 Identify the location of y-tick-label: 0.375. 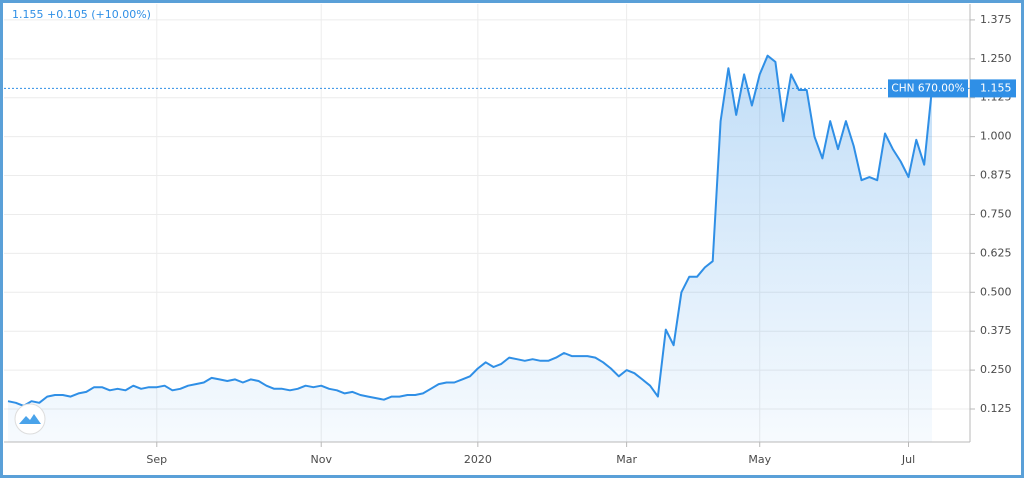
(996, 330).